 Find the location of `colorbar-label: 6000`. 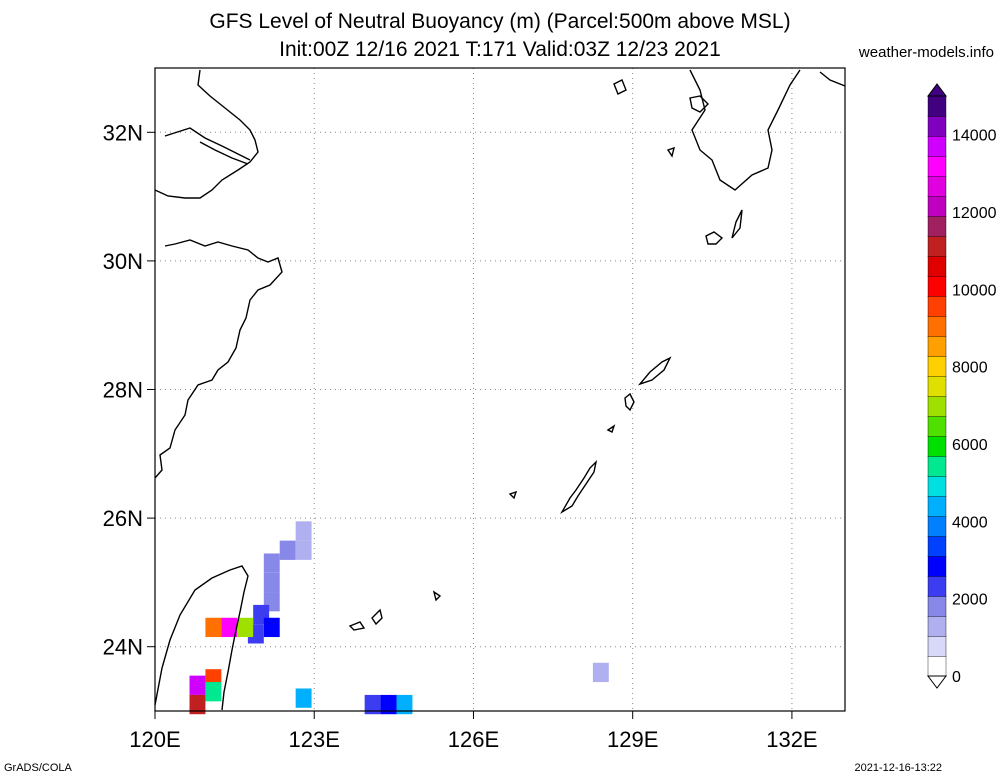

colorbar-label: 6000 is located at coordinates (970, 445).